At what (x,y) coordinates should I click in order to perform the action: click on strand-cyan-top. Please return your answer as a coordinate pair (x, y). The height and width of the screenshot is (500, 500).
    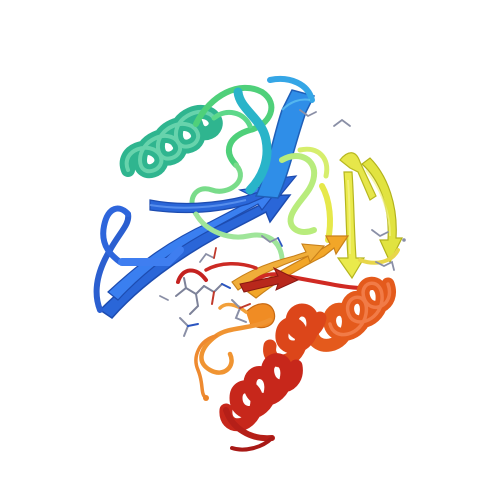
    Looking at the image, I should click on (274, 137).